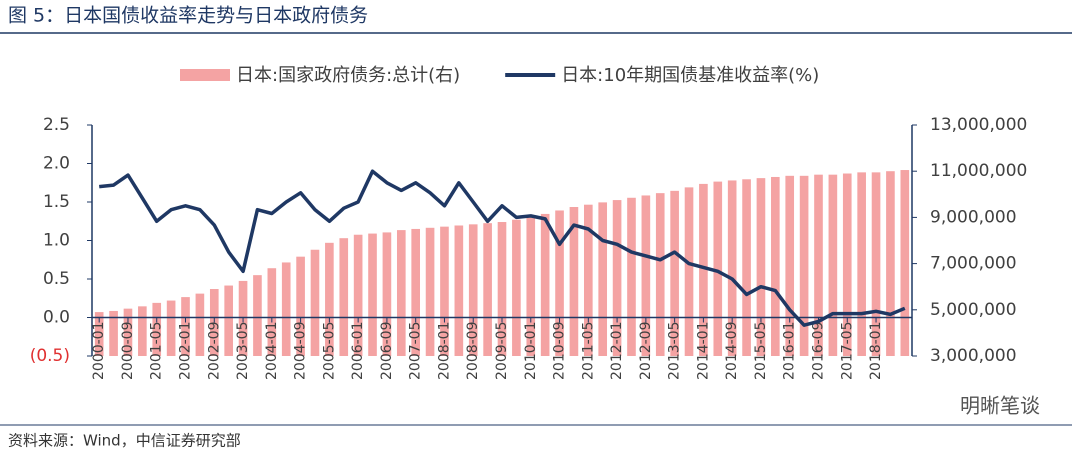 This screenshot has width=1080, height=455. I want to click on x-tick-label: 2012-09, so click(646, 351).